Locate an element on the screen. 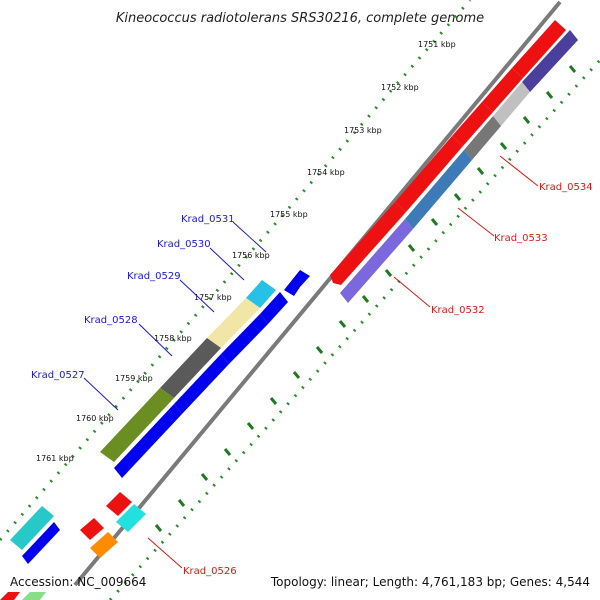 Image resolution: width=600 pixels, height=600 pixels. gene-Krad_0533-part is located at coordinates (482, 138).